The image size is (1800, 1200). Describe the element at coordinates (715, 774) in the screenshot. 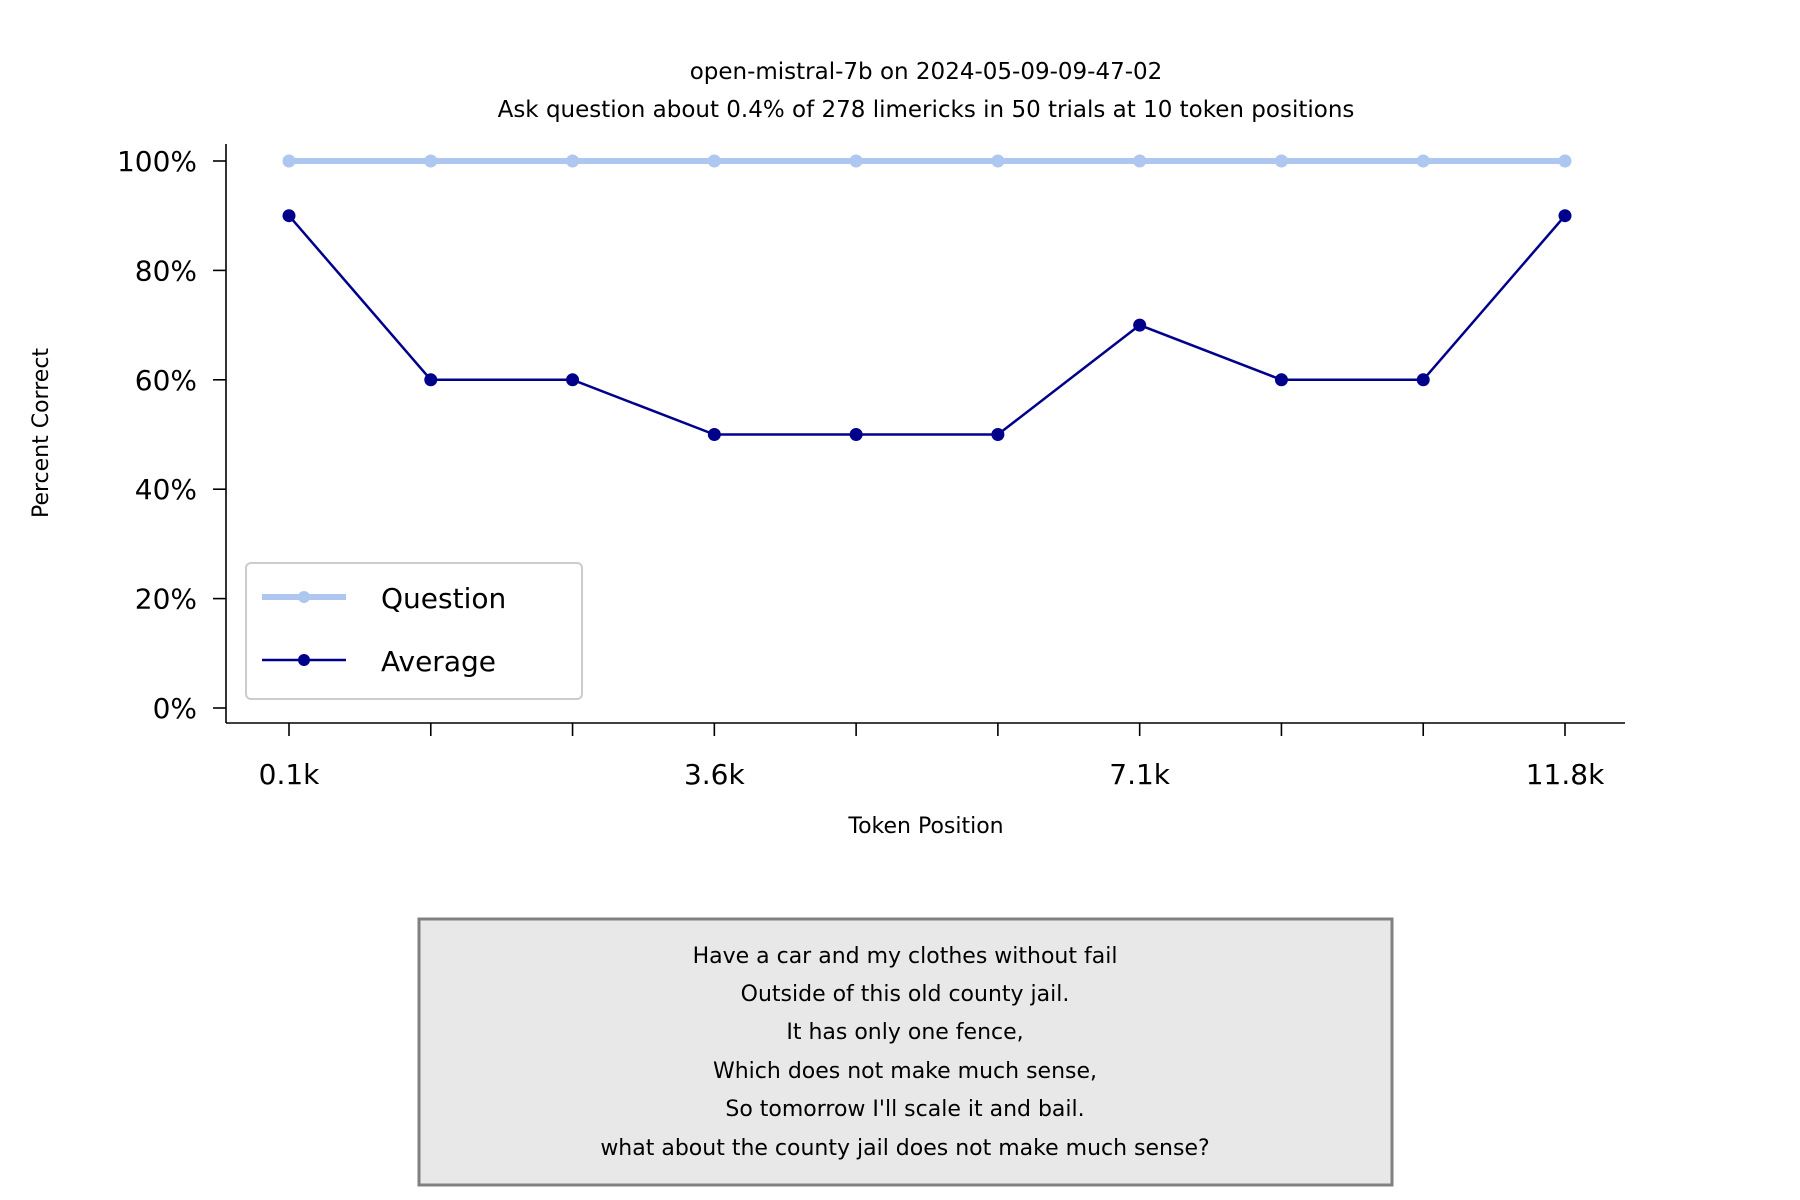

I see `x-tick-label: 3.6k` at that location.